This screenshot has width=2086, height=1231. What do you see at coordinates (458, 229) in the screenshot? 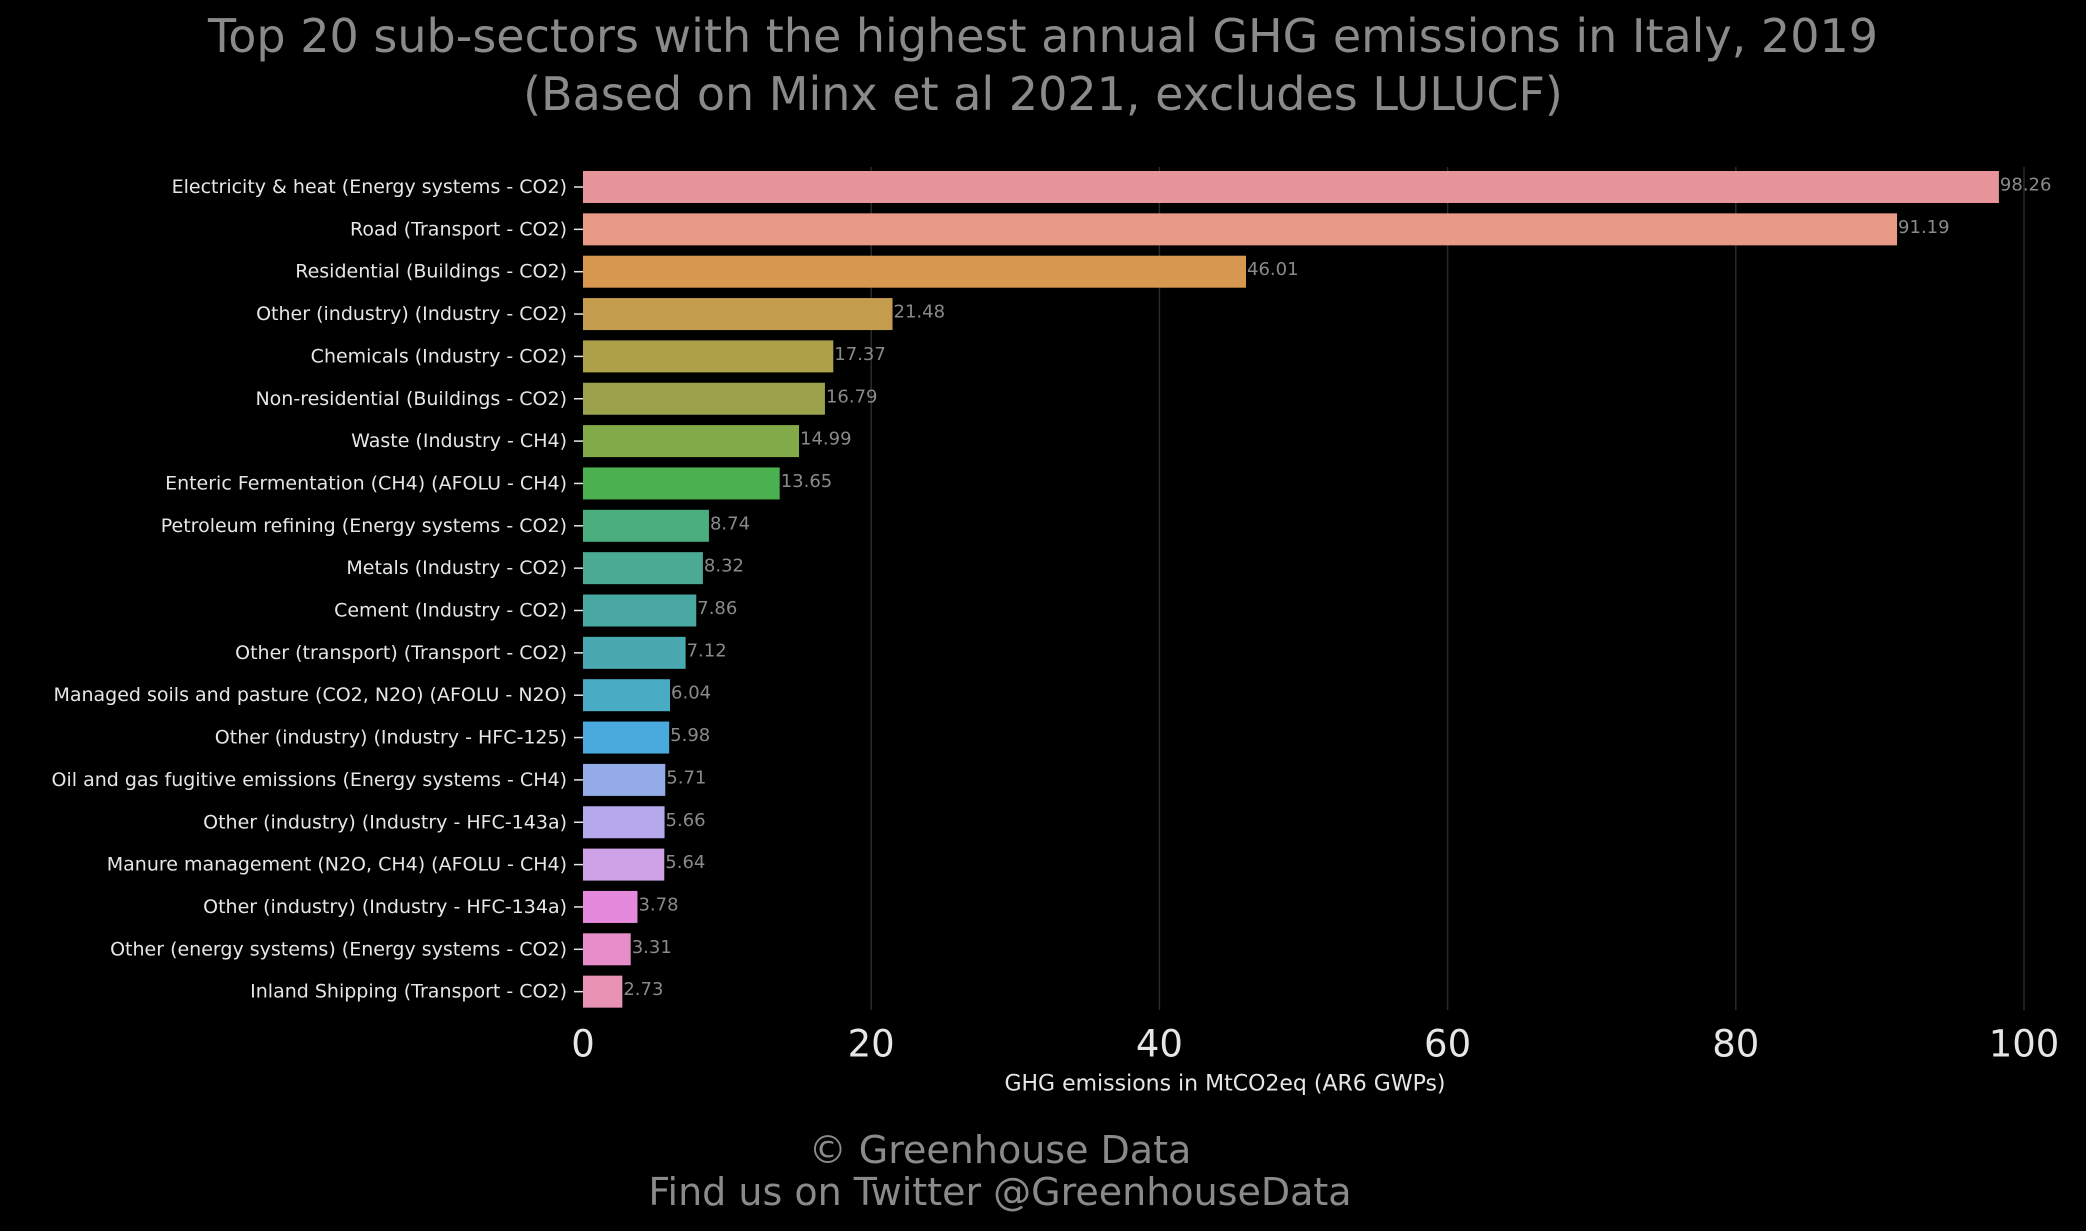
I see `category-label: Road (Transport - CO2)` at bounding box center [458, 229].